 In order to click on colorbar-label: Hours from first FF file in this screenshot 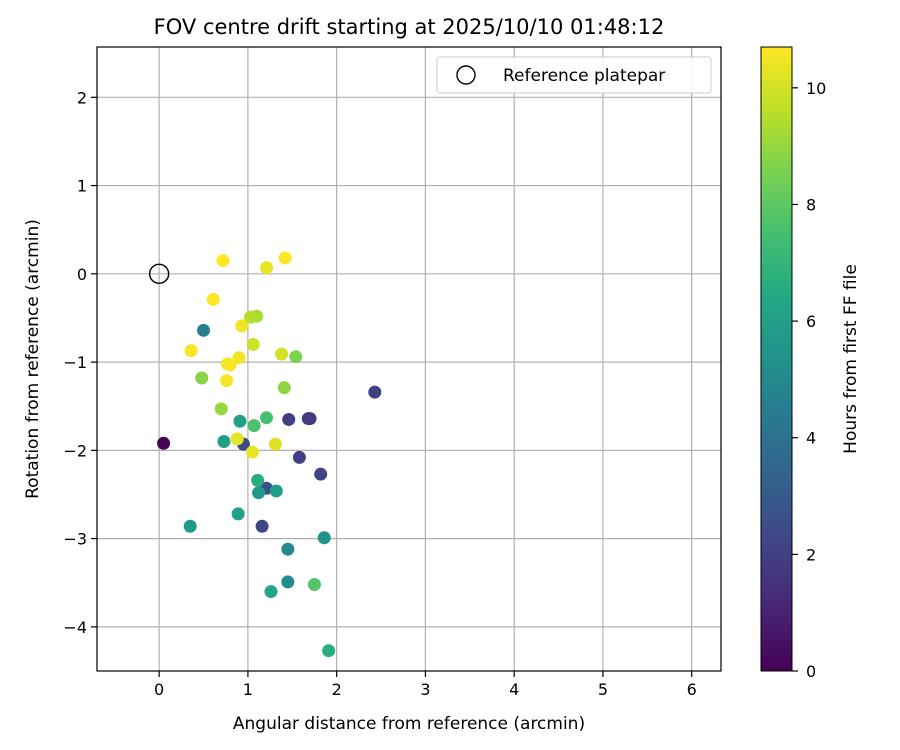, I will do `click(851, 359)`.